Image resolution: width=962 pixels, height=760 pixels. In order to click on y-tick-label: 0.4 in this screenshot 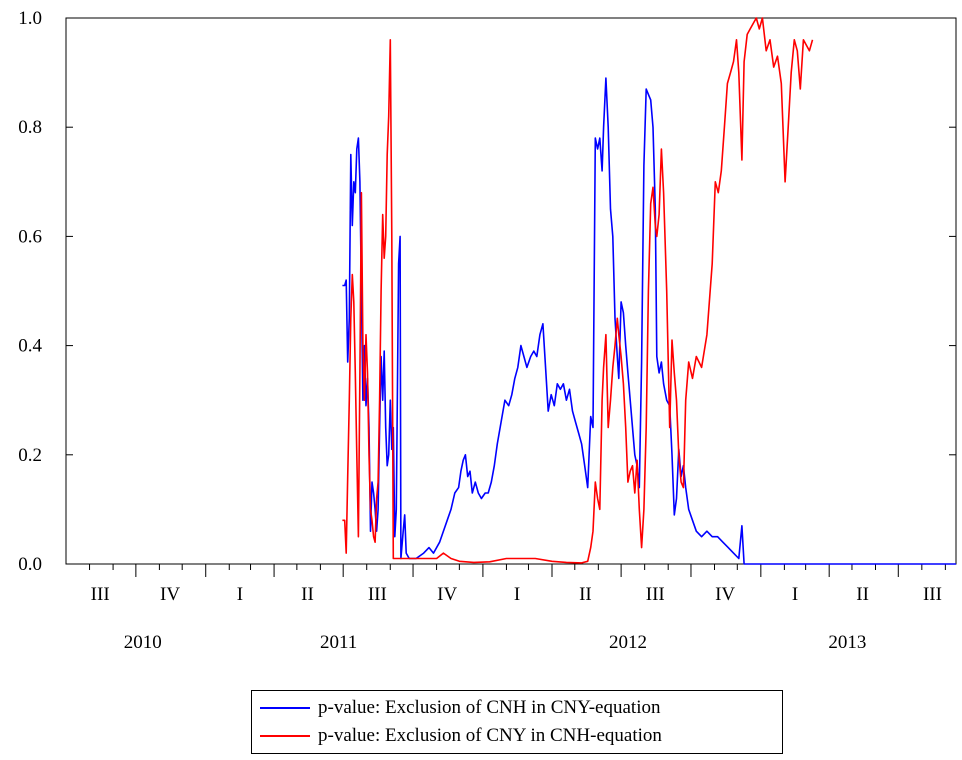, I will do `click(30, 346)`.